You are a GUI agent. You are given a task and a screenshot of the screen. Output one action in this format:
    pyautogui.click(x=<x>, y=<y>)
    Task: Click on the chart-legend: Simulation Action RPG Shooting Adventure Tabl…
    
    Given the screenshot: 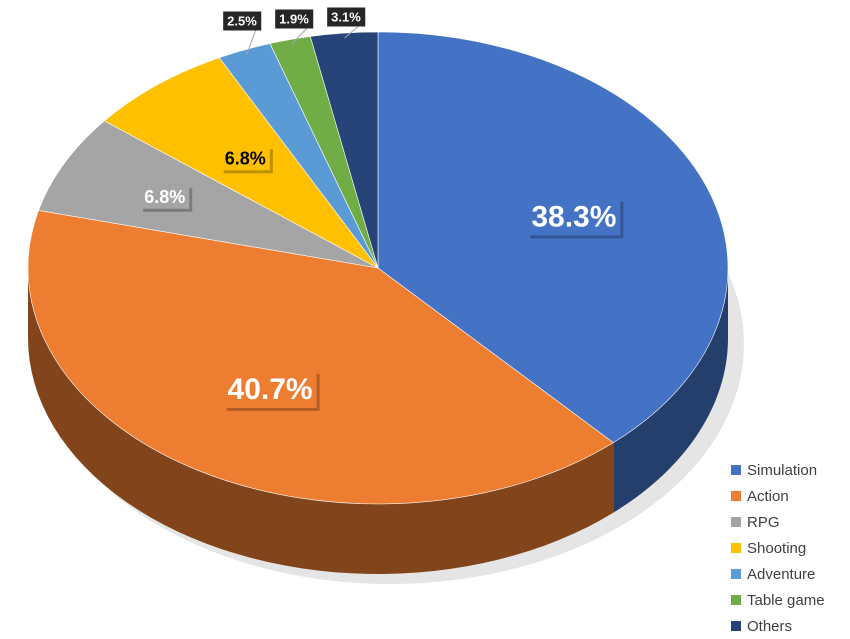 What is the action you would take?
    pyautogui.click(x=778, y=548)
    